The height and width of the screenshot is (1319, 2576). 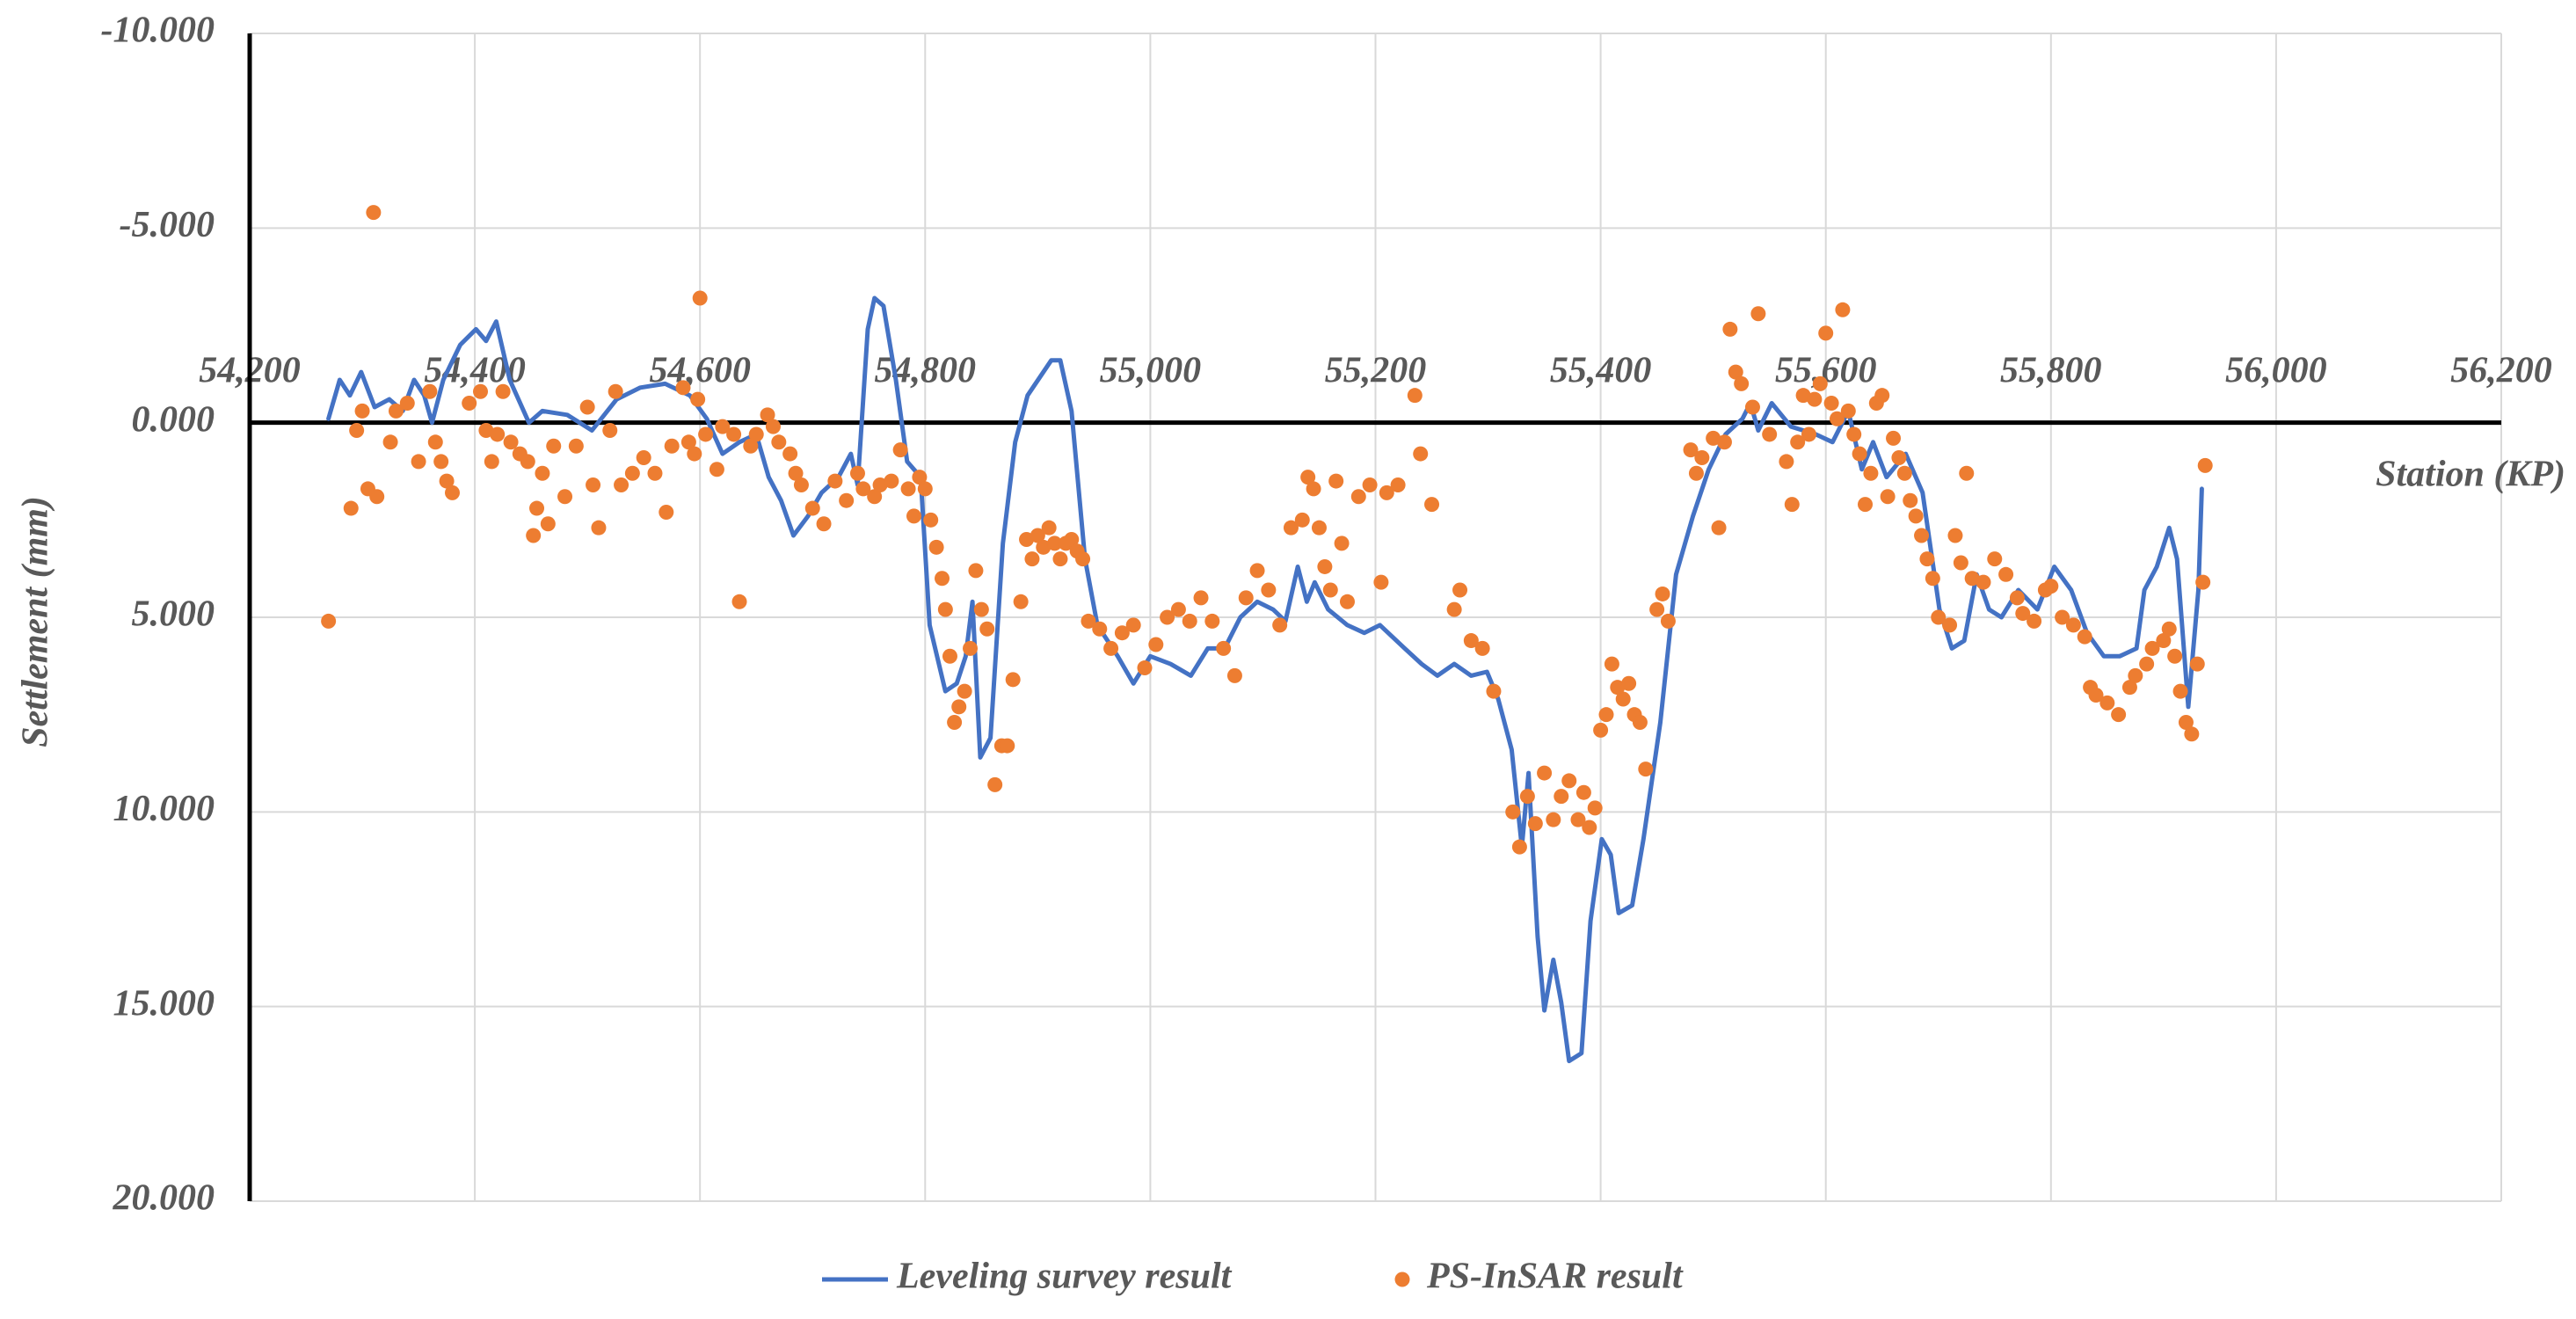 What do you see at coordinates (1402, 1279) in the screenshot?
I see `legend-swatch` at bounding box center [1402, 1279].